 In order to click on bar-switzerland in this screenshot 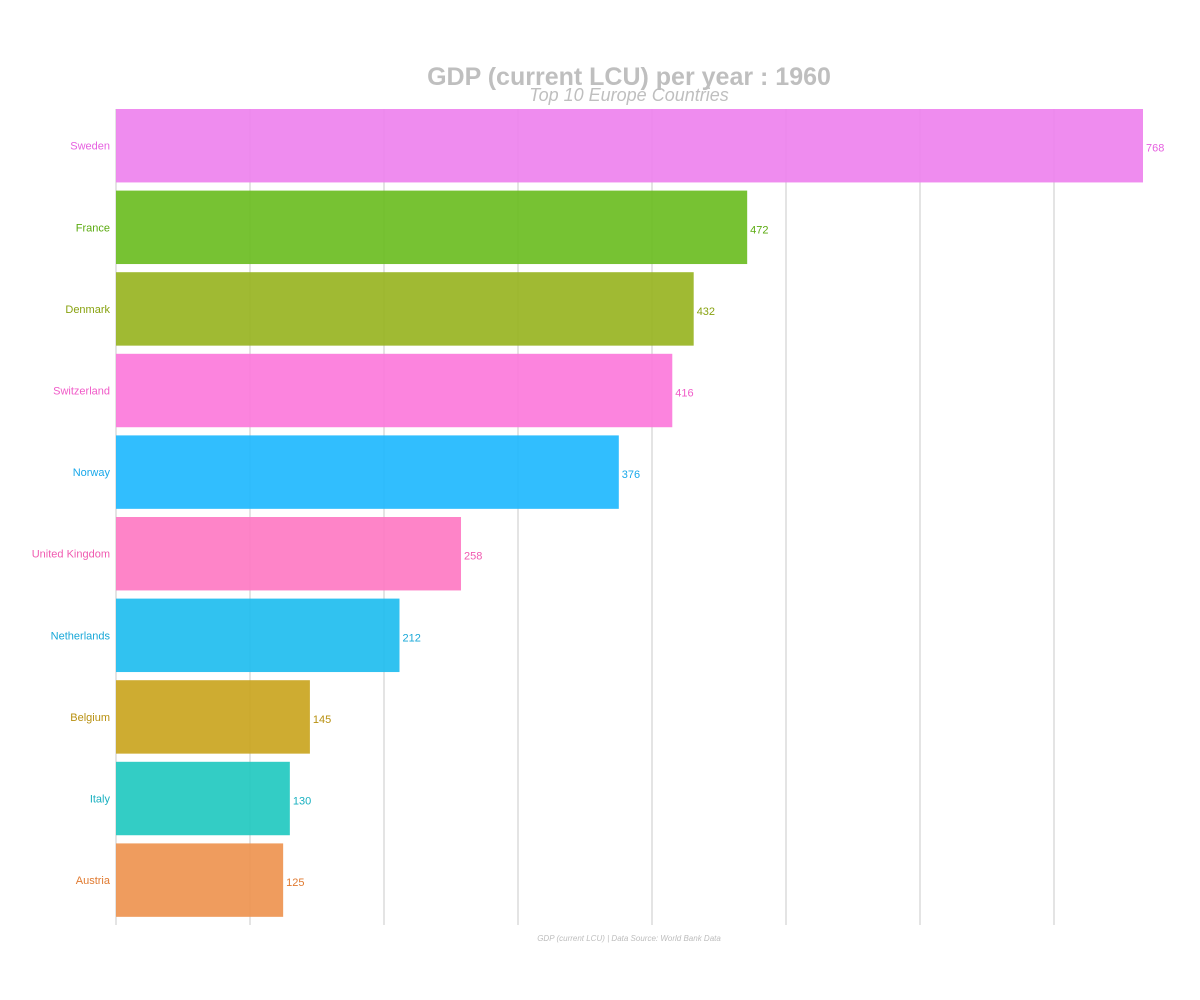, I will do `click(394, 390)`.